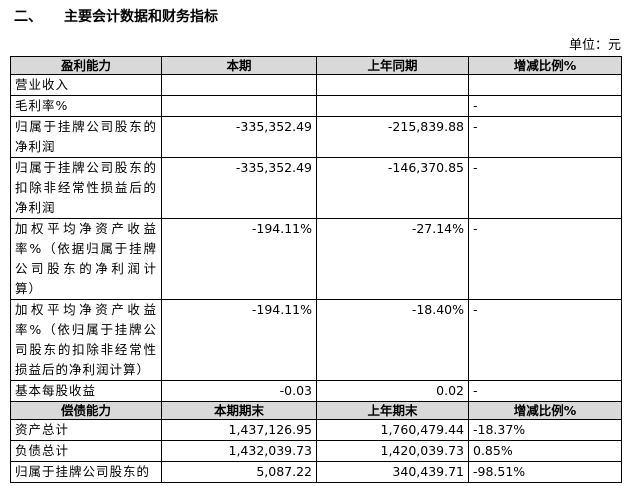  I want to click on data-row: 资产总计 1,437,126.95 1,760,479.44 -18.37%, so click(316, 430).